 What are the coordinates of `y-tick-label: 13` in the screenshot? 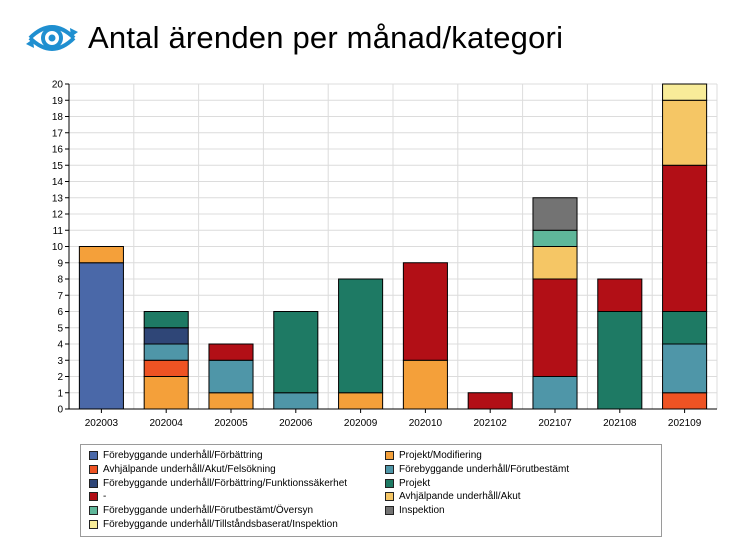 It's located at (58, 198).